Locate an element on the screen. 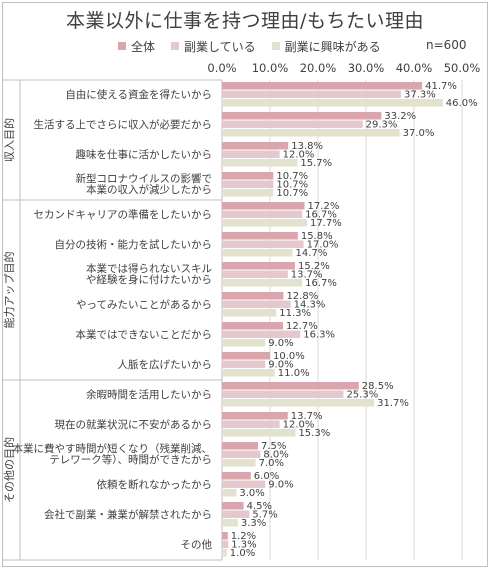 Image resolution: width=490 pixels, height=569 pixels. data-label: 33.2% is located at coordinates (400, 116).